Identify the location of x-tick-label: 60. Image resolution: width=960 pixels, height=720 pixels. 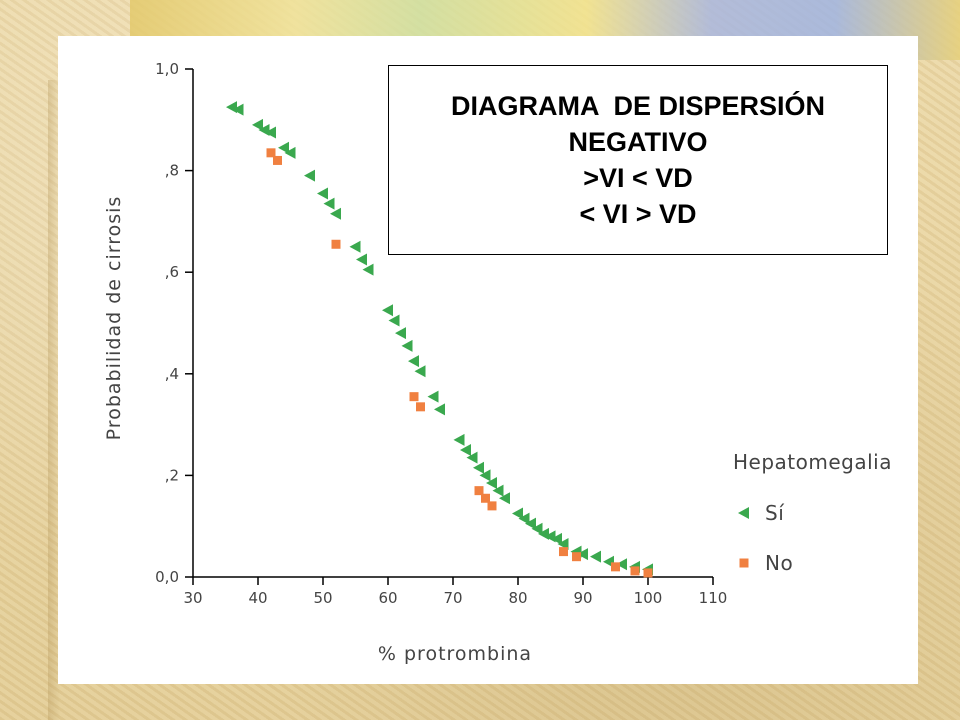
(387, 598).